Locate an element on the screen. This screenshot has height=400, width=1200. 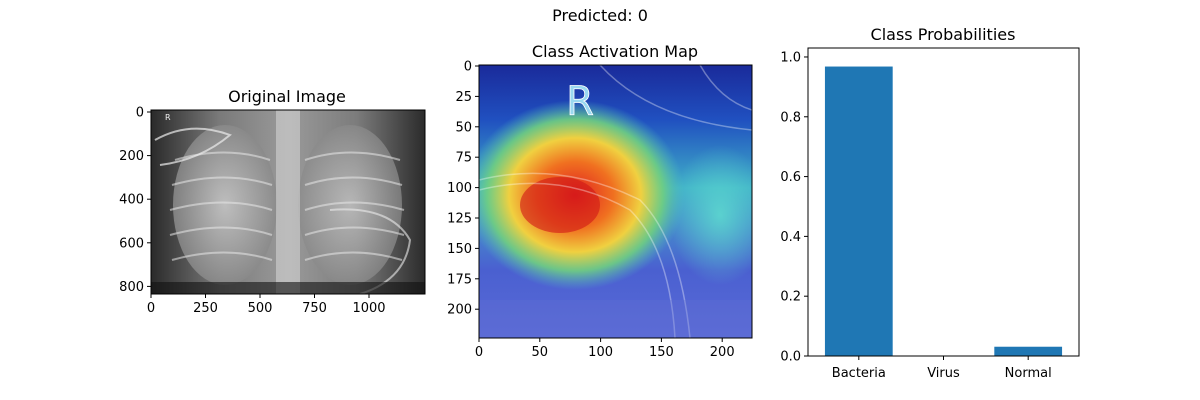
cam-y-tick-label: 25 is located at coordinates (463, 97).